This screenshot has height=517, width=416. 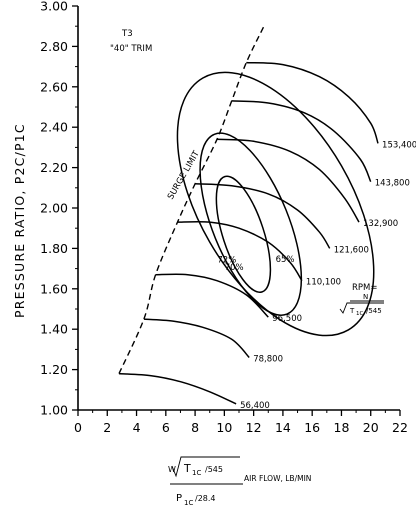 I want to click on y-axis-label: PRESSURE RATIO, P2C/P1C, so click(x=19, y=220).